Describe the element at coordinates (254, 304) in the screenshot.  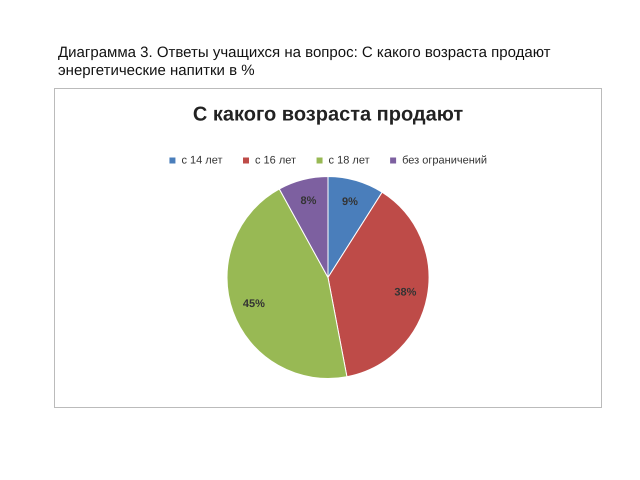
I see `data-label: 45%` at that location.